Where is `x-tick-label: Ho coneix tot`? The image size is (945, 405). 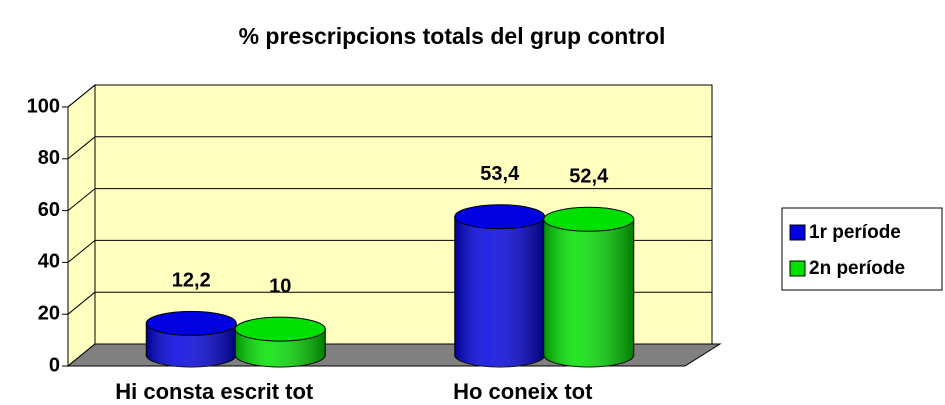
x-tick-label: Ho coneix tot is located at coordinates (523, 391).